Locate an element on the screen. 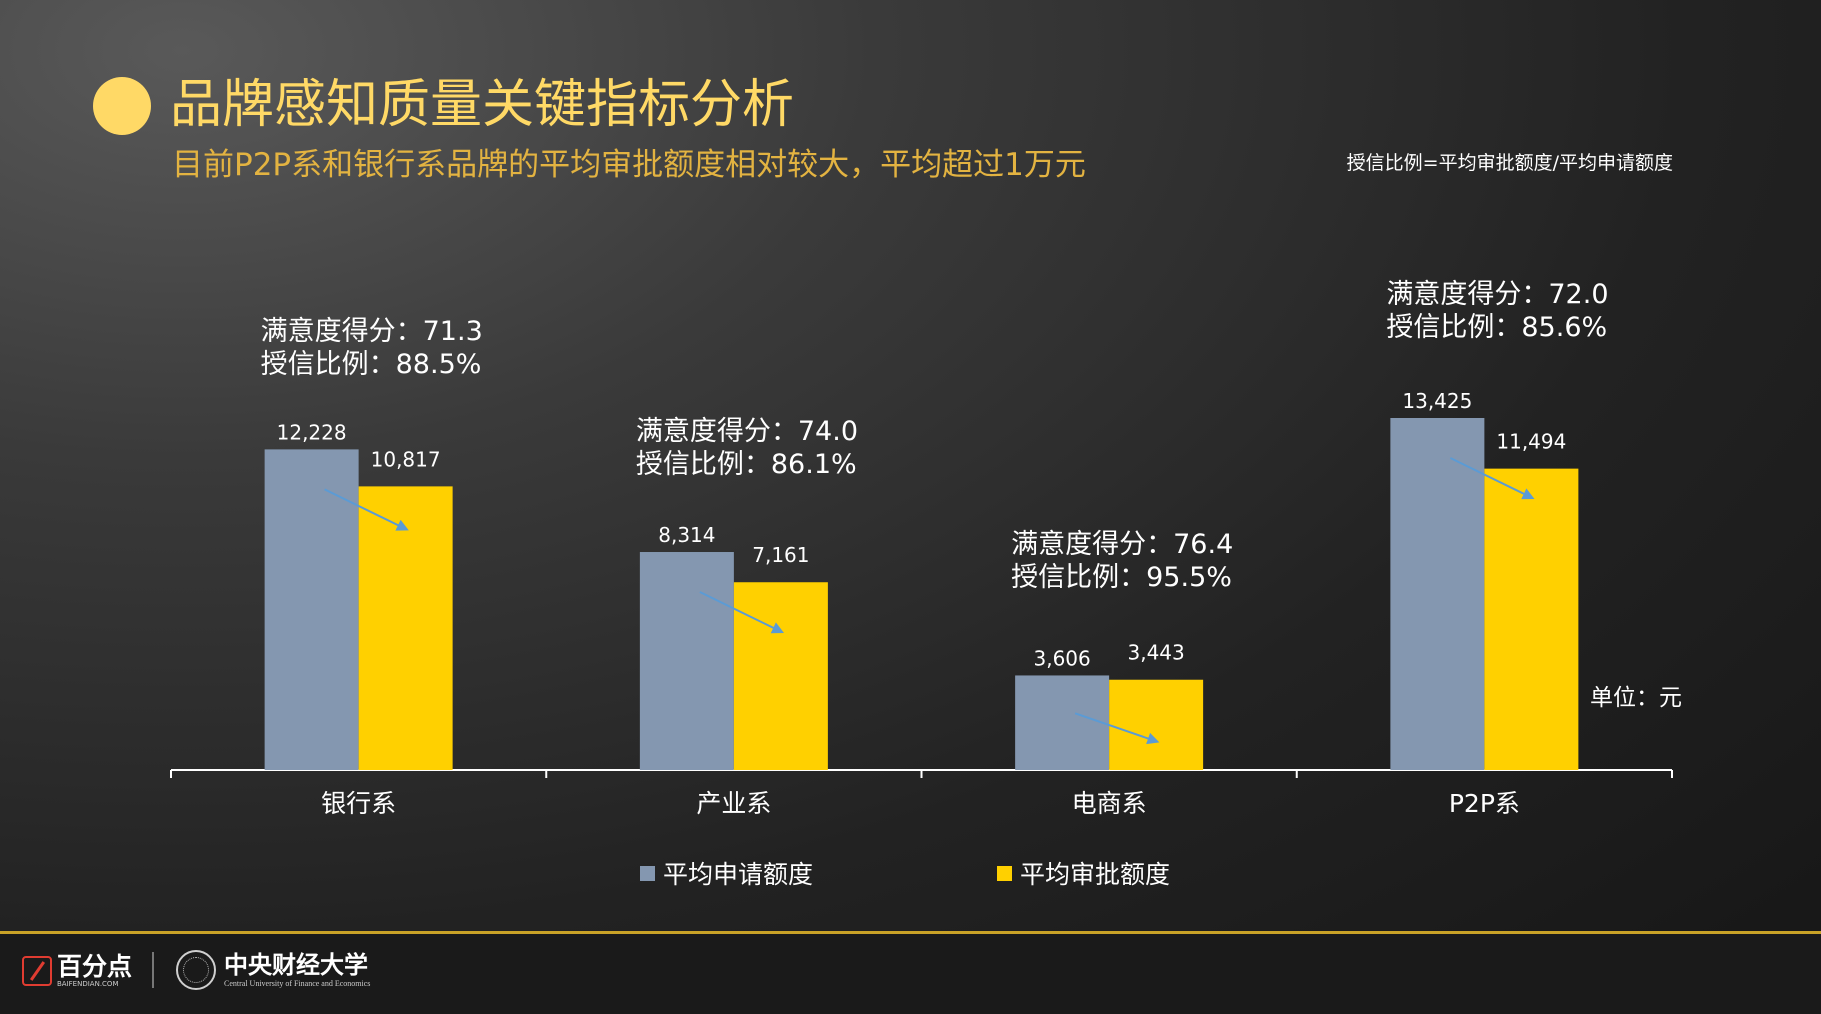 This screenshot has height=1014, width=1821. university-name: 中央财经大学 is located at coordinates (296, 964).